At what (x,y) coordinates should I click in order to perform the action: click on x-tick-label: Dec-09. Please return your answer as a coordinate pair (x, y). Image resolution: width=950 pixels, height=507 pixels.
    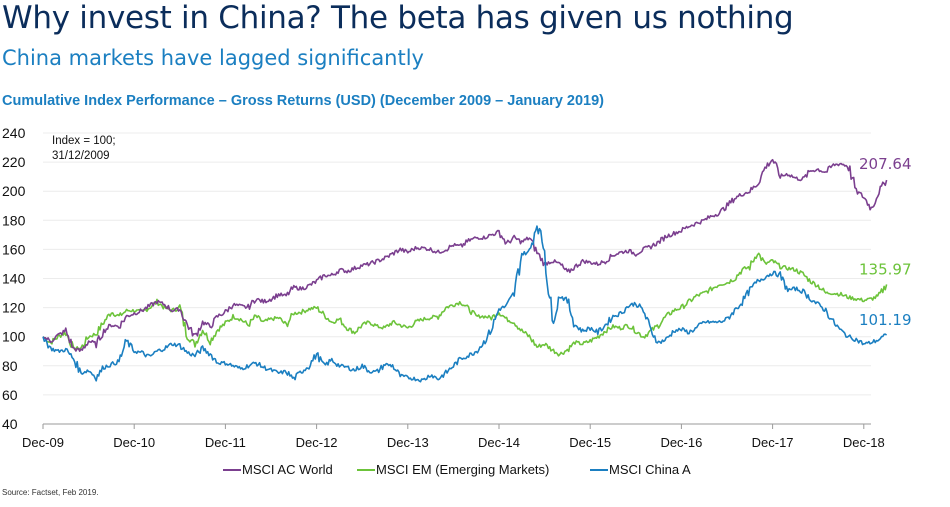
    Looking at the image, I should click on (43, 442).